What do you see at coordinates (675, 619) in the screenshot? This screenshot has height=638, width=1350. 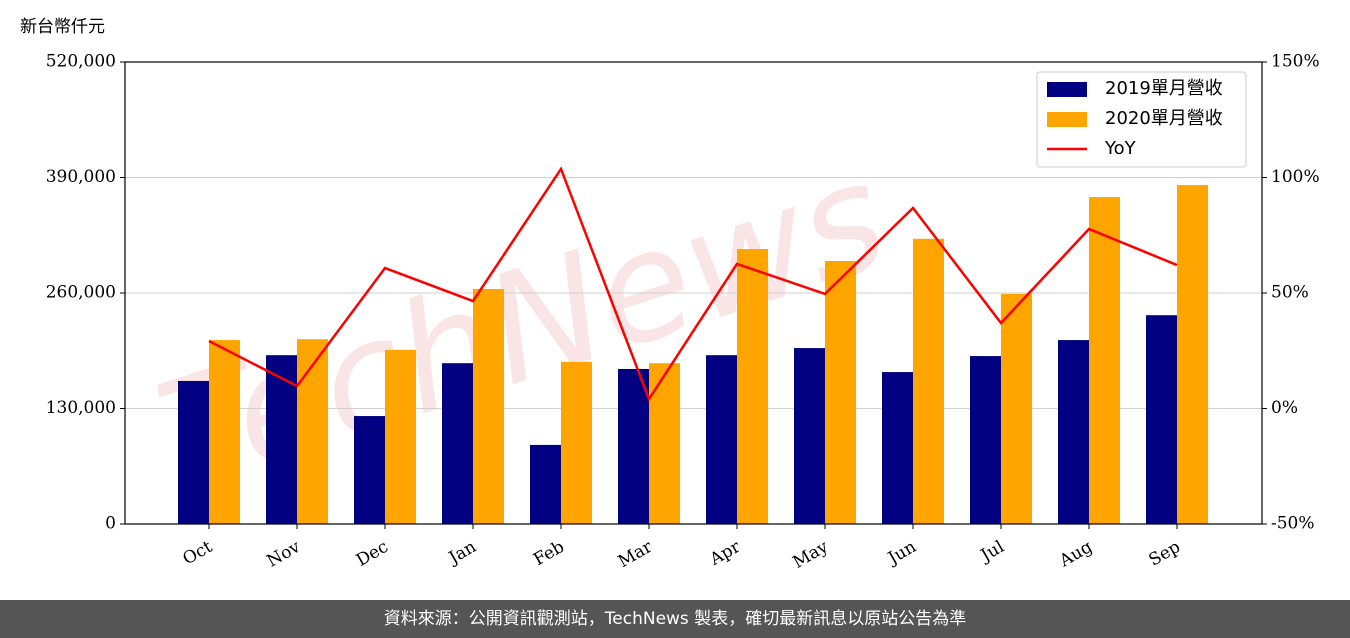 I see `footer: 資料來源：公開資訊觀測站，TechNews 製表，確切最新訊息以原站公告為準` at bounding box center [675, 619].